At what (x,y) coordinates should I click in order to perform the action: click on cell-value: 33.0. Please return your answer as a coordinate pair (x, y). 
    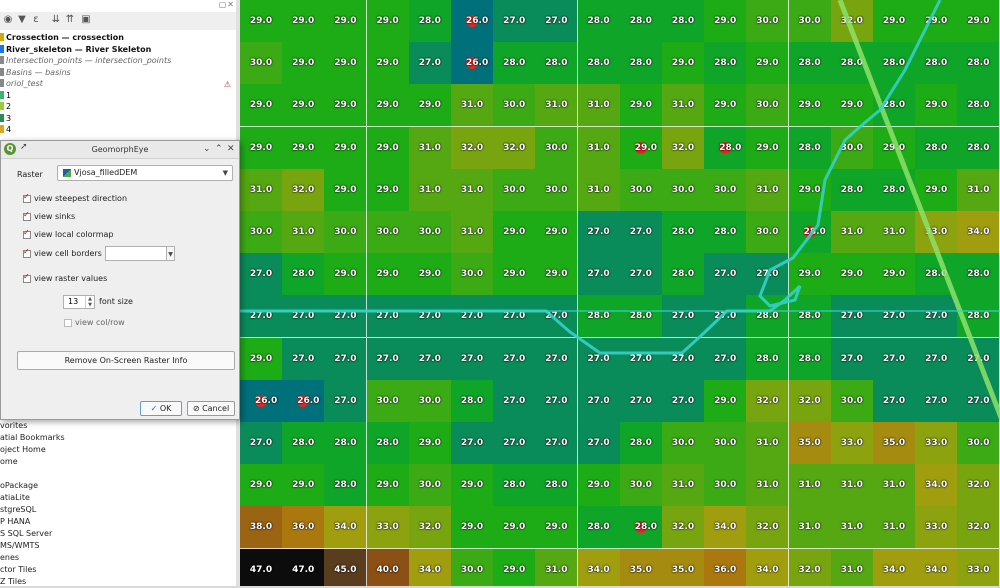
    Looking at the image, I should click on (387, 527).